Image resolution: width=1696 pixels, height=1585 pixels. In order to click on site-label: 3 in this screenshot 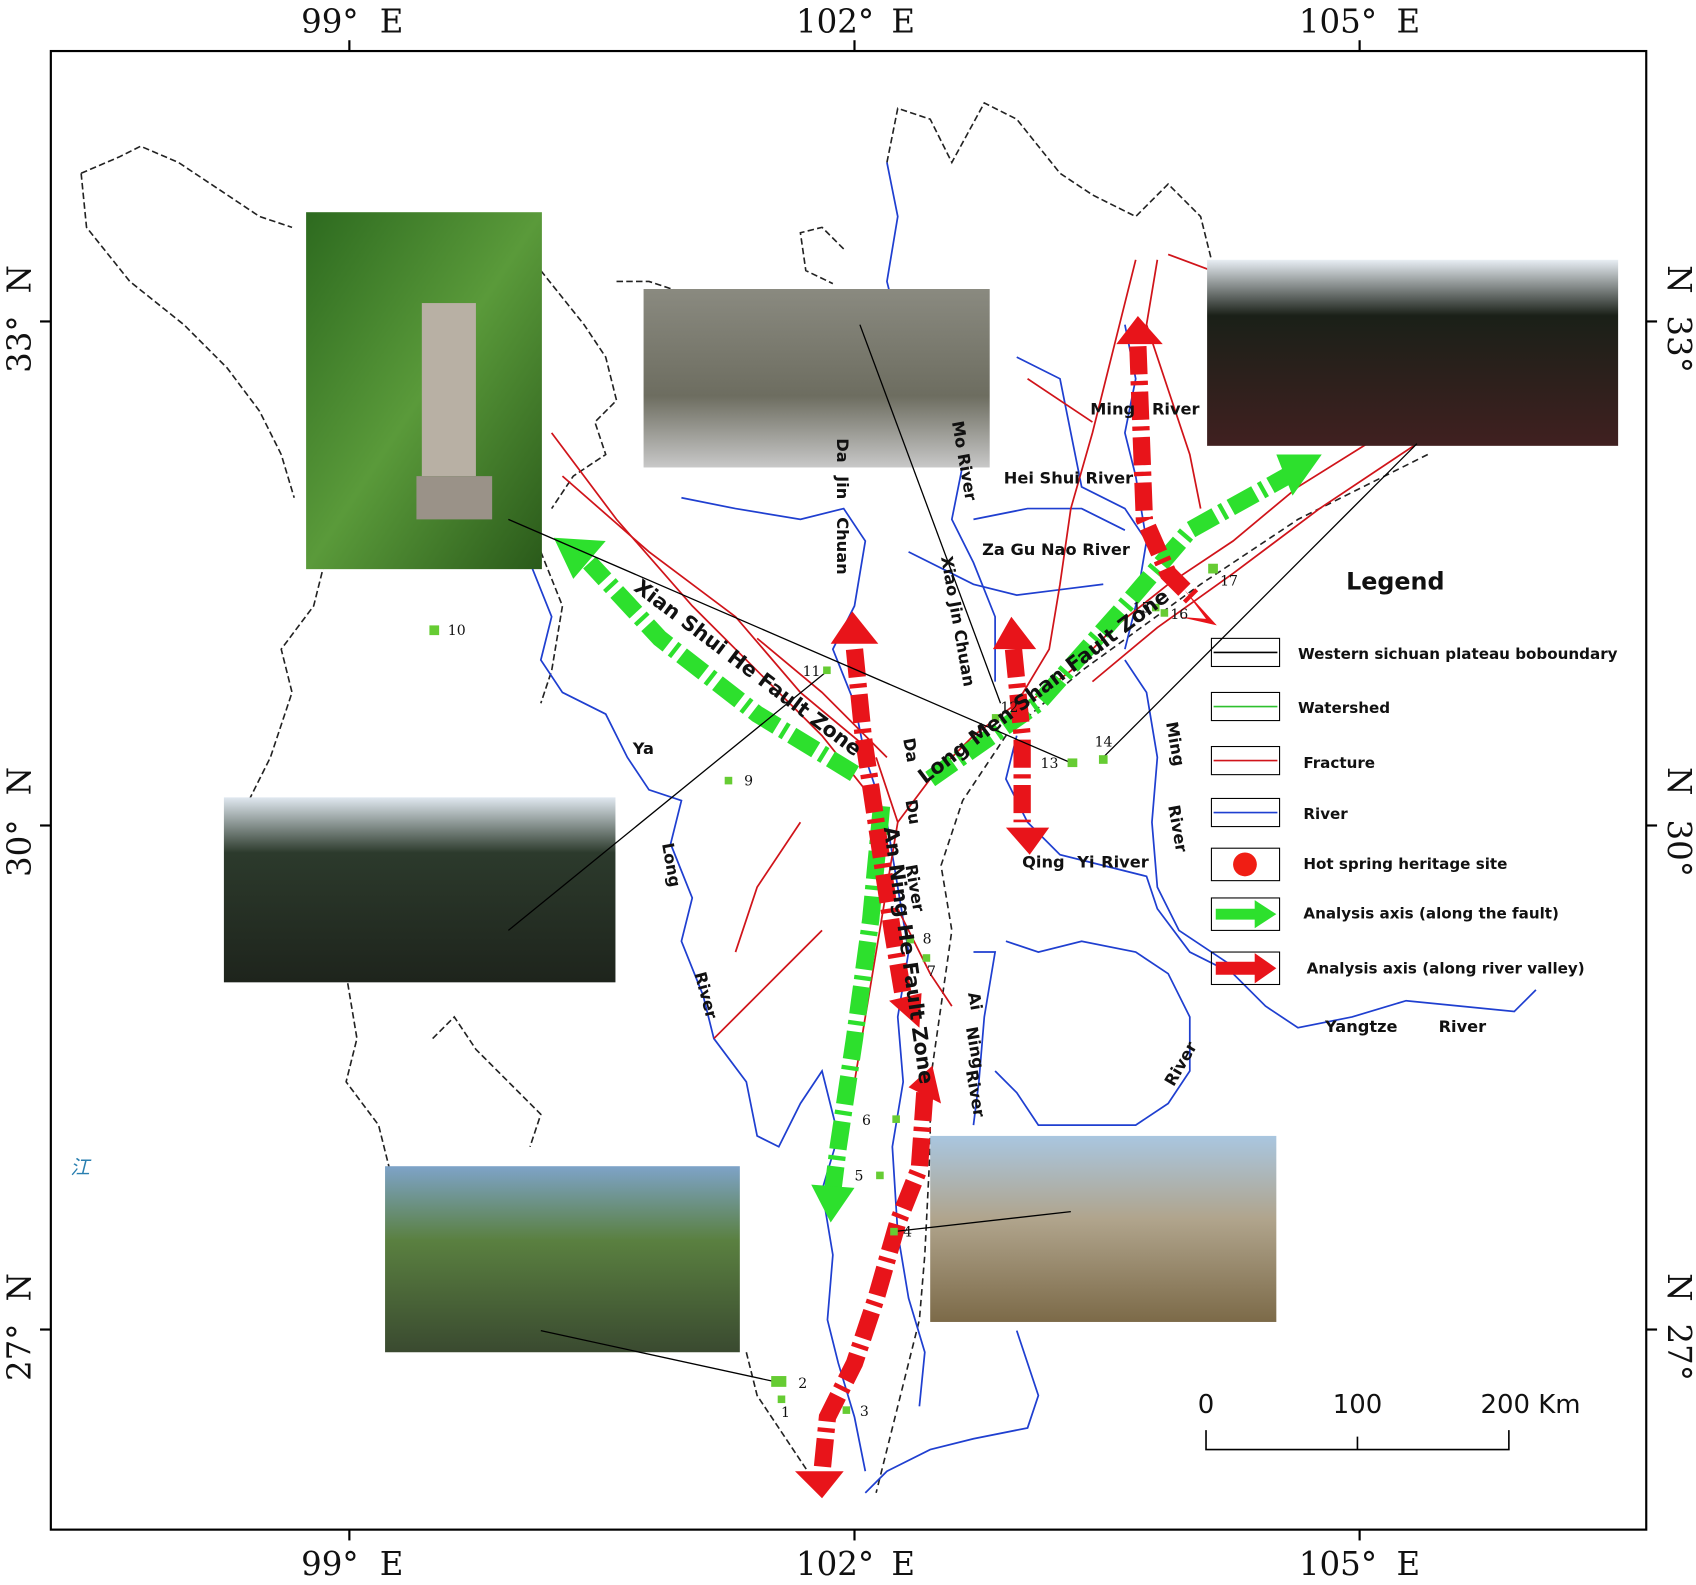, I will do `click(864, 1412)`.